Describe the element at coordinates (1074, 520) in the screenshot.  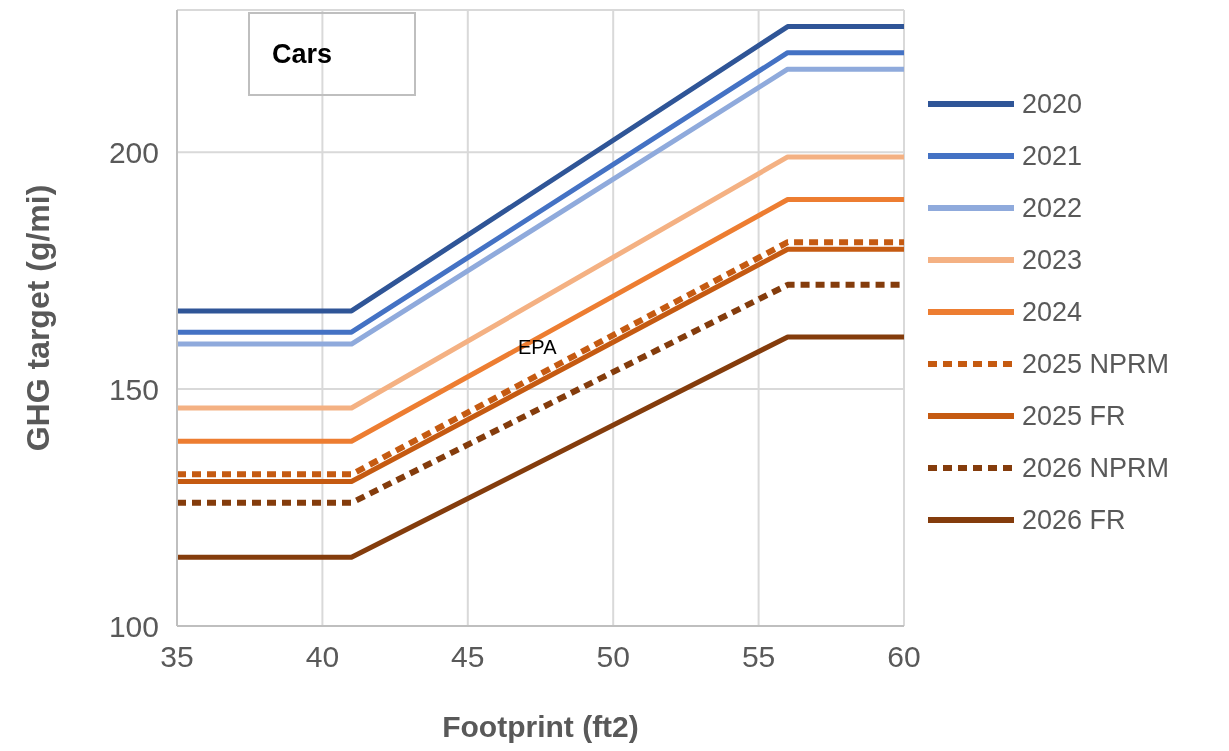
I see `legend-label: 2026 FR` at that location.